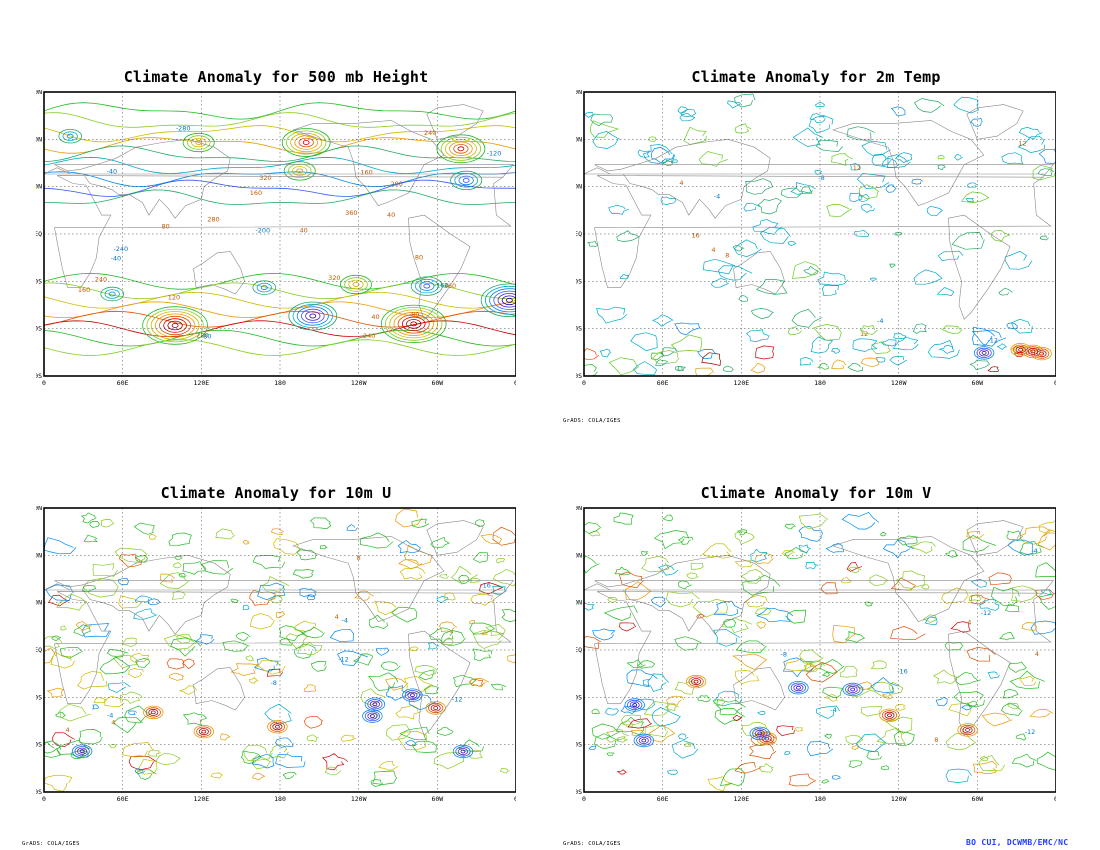  I want to click on contour-value-label: -8, so click(821, 178).